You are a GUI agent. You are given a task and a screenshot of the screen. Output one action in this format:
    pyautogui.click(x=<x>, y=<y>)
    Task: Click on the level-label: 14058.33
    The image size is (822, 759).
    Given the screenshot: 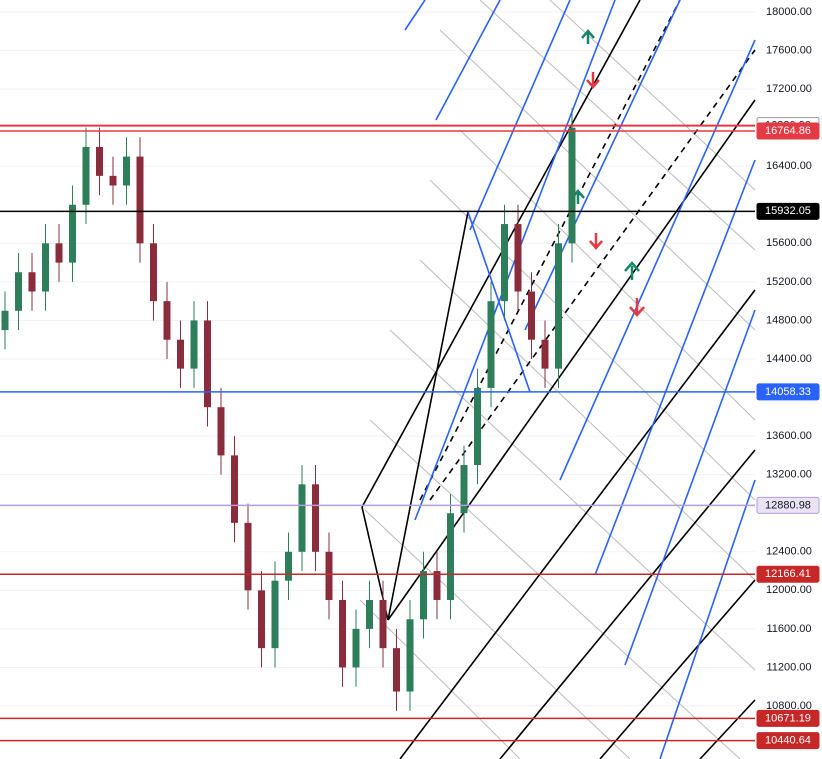 What is the action you would take?
    pyautogui.click(x=788, y=392)
    